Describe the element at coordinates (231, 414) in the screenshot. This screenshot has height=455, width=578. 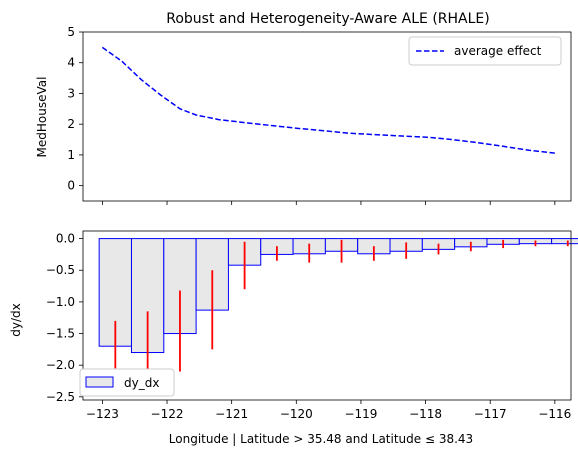
I see `bottom-x-tick-label: −121` at that location.